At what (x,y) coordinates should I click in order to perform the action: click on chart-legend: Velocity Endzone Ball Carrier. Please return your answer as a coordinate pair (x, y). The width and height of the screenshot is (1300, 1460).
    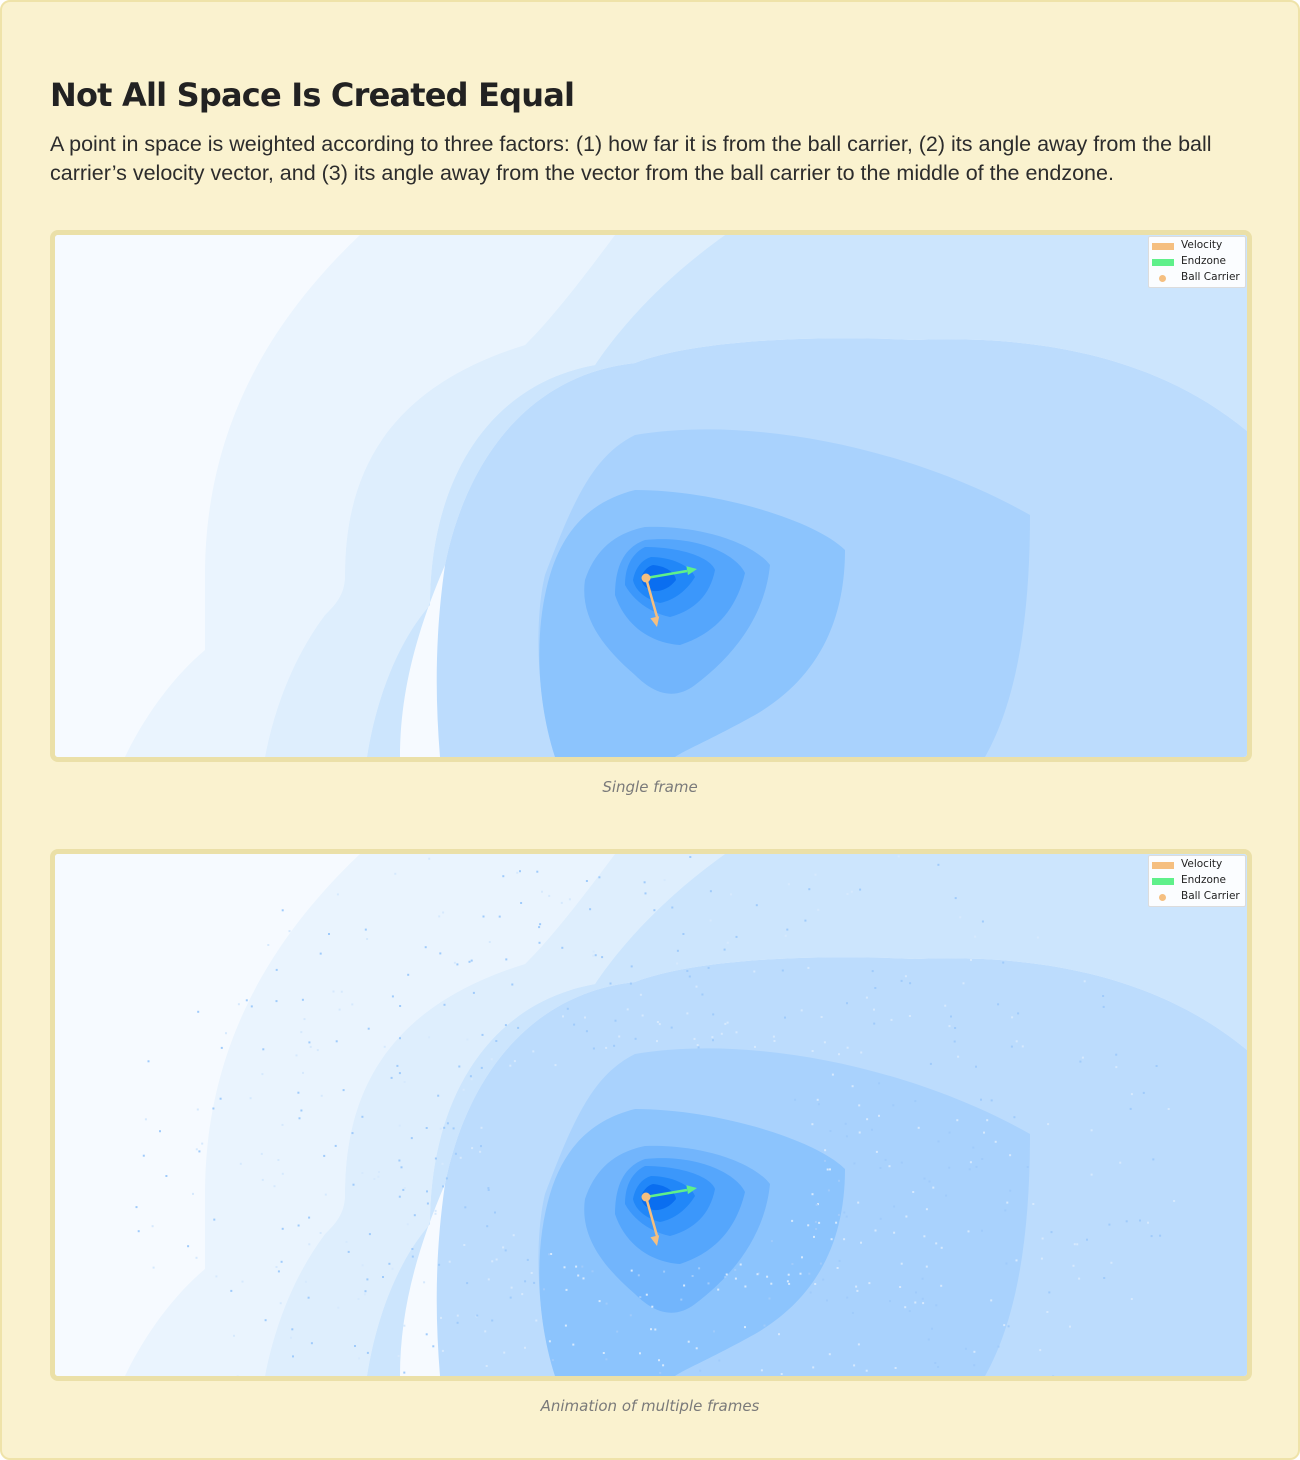
    Looking at the image, I should click on (1197, 262).